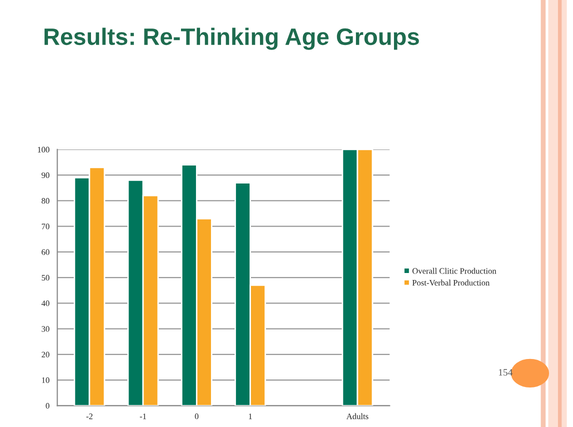  Describe the element at coordinates (250, 417) in the screenshot. I see `x-tick-label: 1` at that location.